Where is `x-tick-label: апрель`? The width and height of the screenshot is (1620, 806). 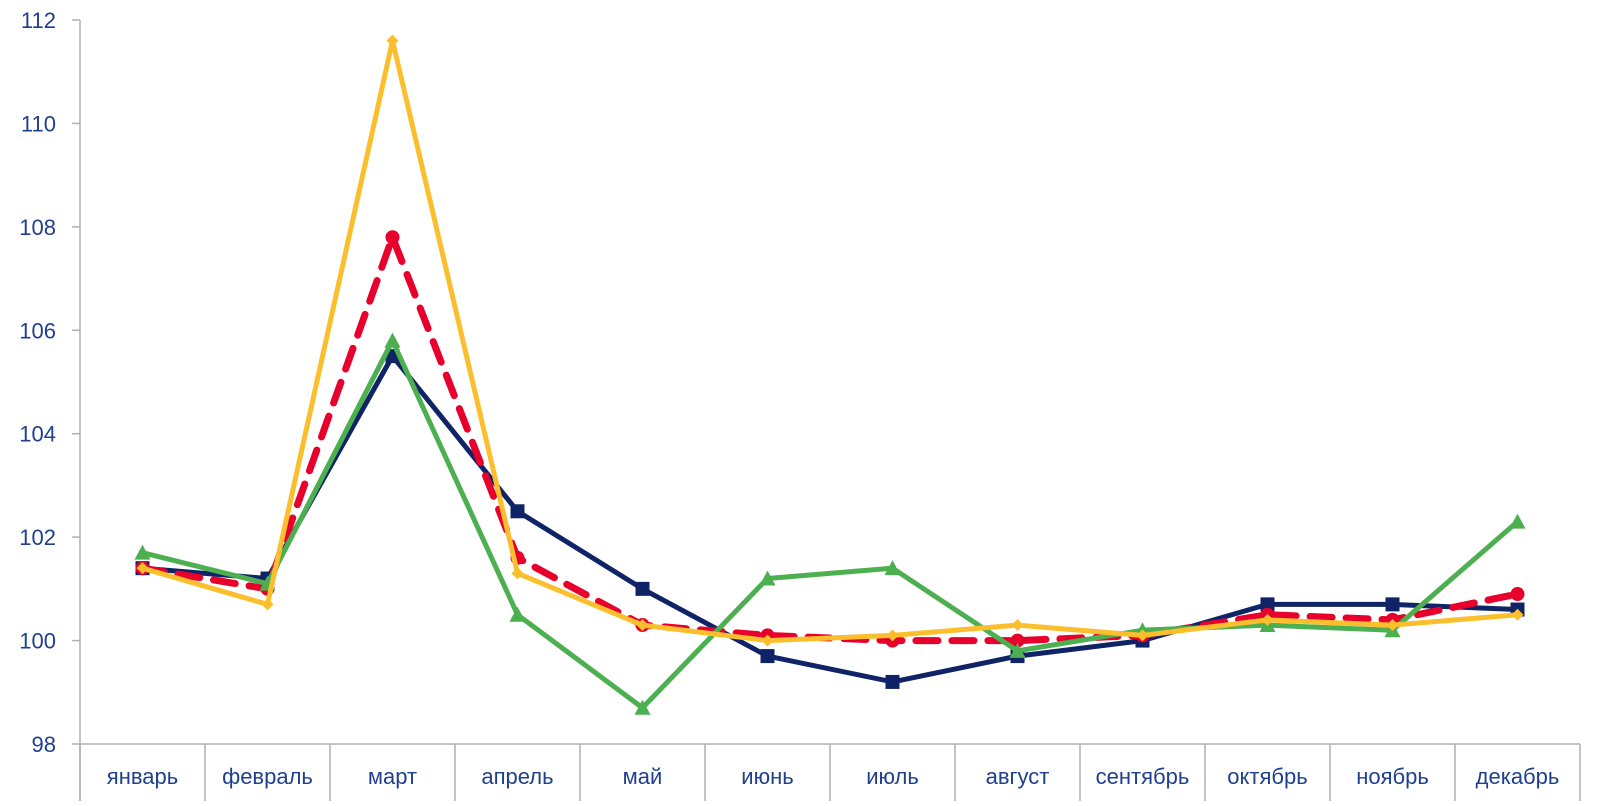 x-tick-label: апрель is located at coordinates (517, 776).